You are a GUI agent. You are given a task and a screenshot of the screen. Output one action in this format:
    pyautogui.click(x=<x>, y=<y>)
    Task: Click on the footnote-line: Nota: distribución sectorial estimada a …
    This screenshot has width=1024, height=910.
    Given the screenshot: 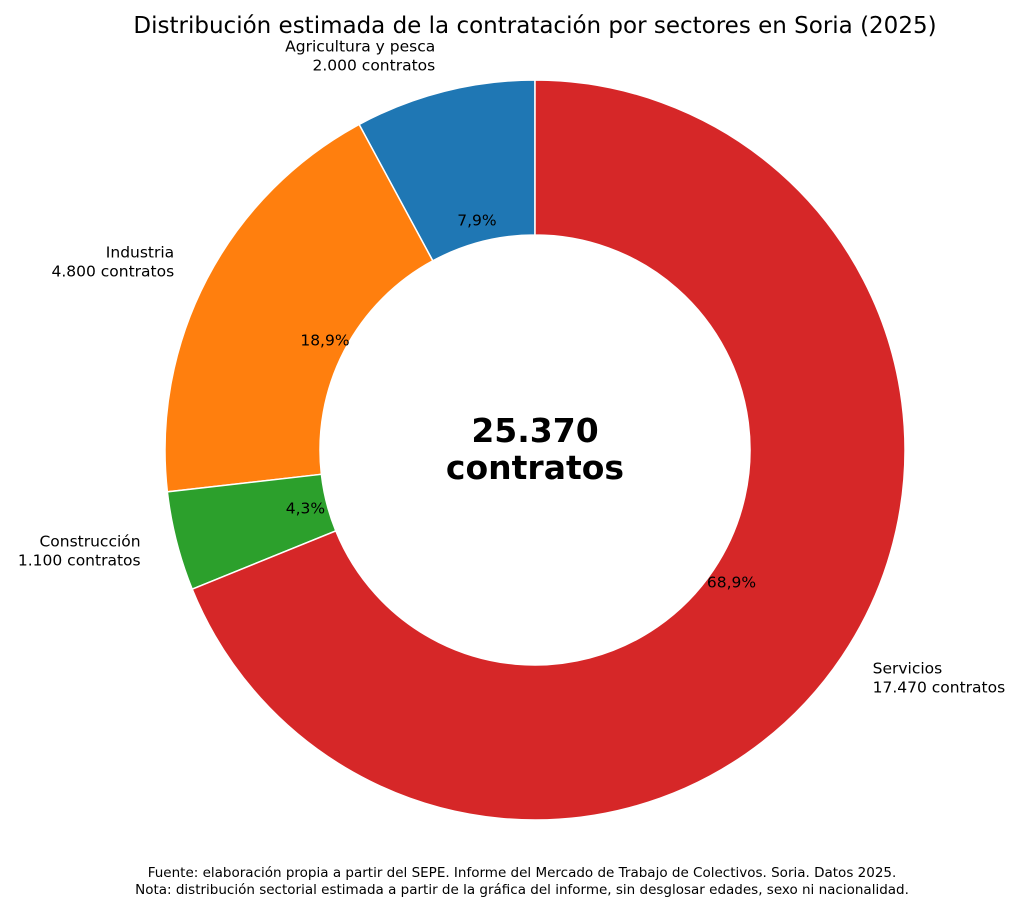 What is the action you would take?
    pyautogui.click(x=522, y=890)
    